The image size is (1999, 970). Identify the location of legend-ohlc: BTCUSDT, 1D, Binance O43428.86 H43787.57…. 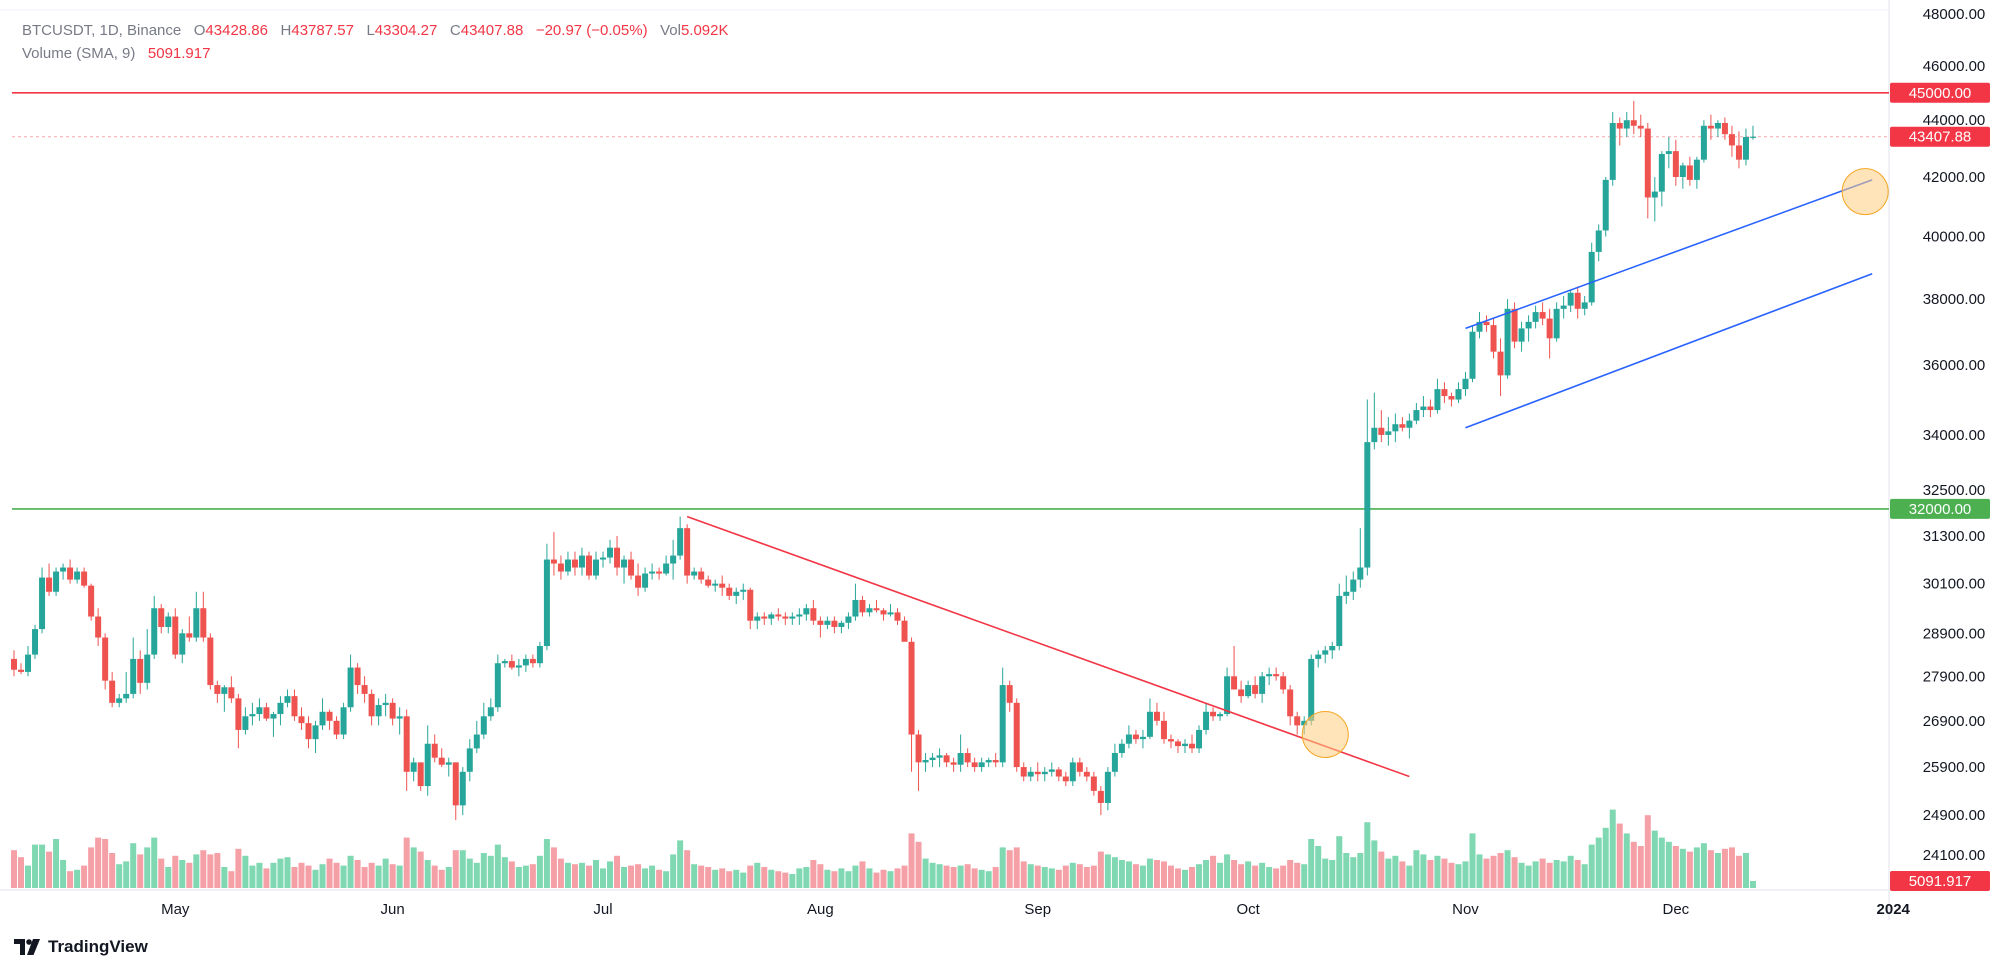
(375, 30).